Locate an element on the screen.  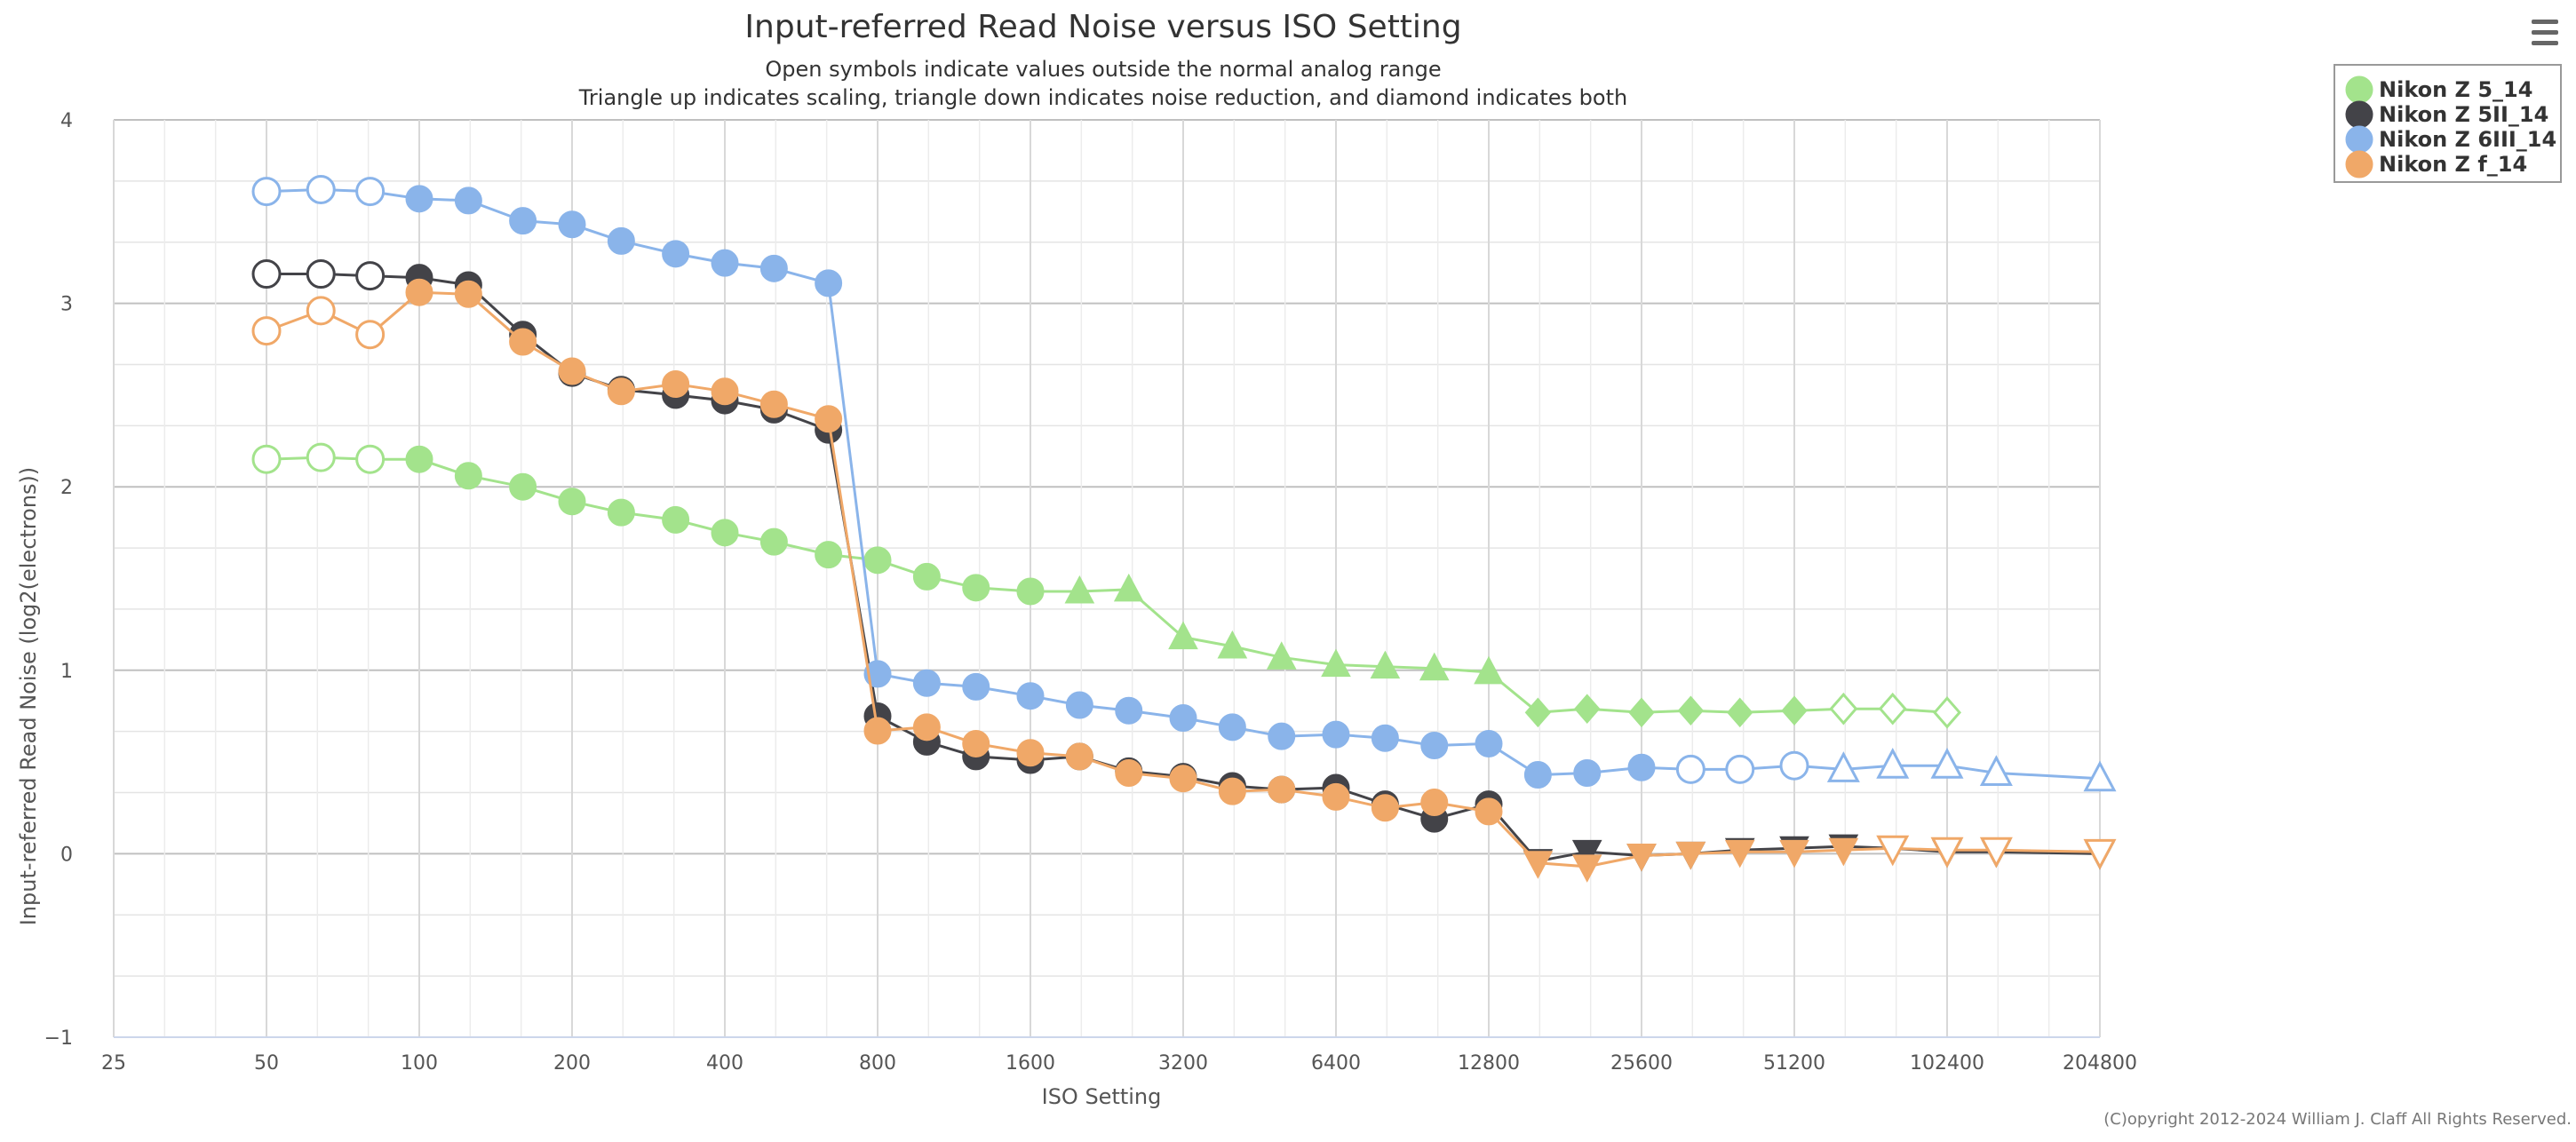
legend-item: Nikon Z f_14 is located at coordinates (2436, 164).